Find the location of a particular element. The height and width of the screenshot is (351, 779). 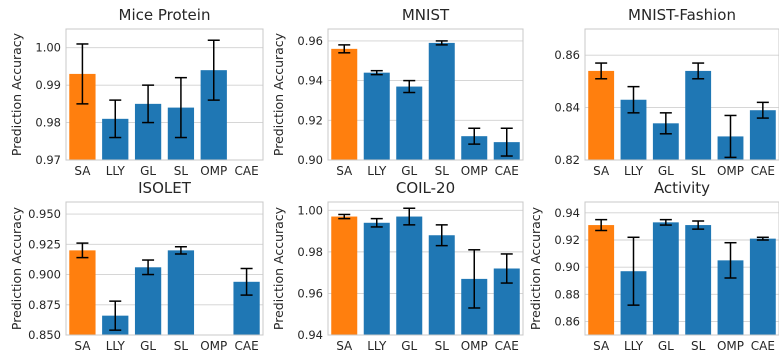

chart-title: ISOLET is located at coordinates (165, 188).